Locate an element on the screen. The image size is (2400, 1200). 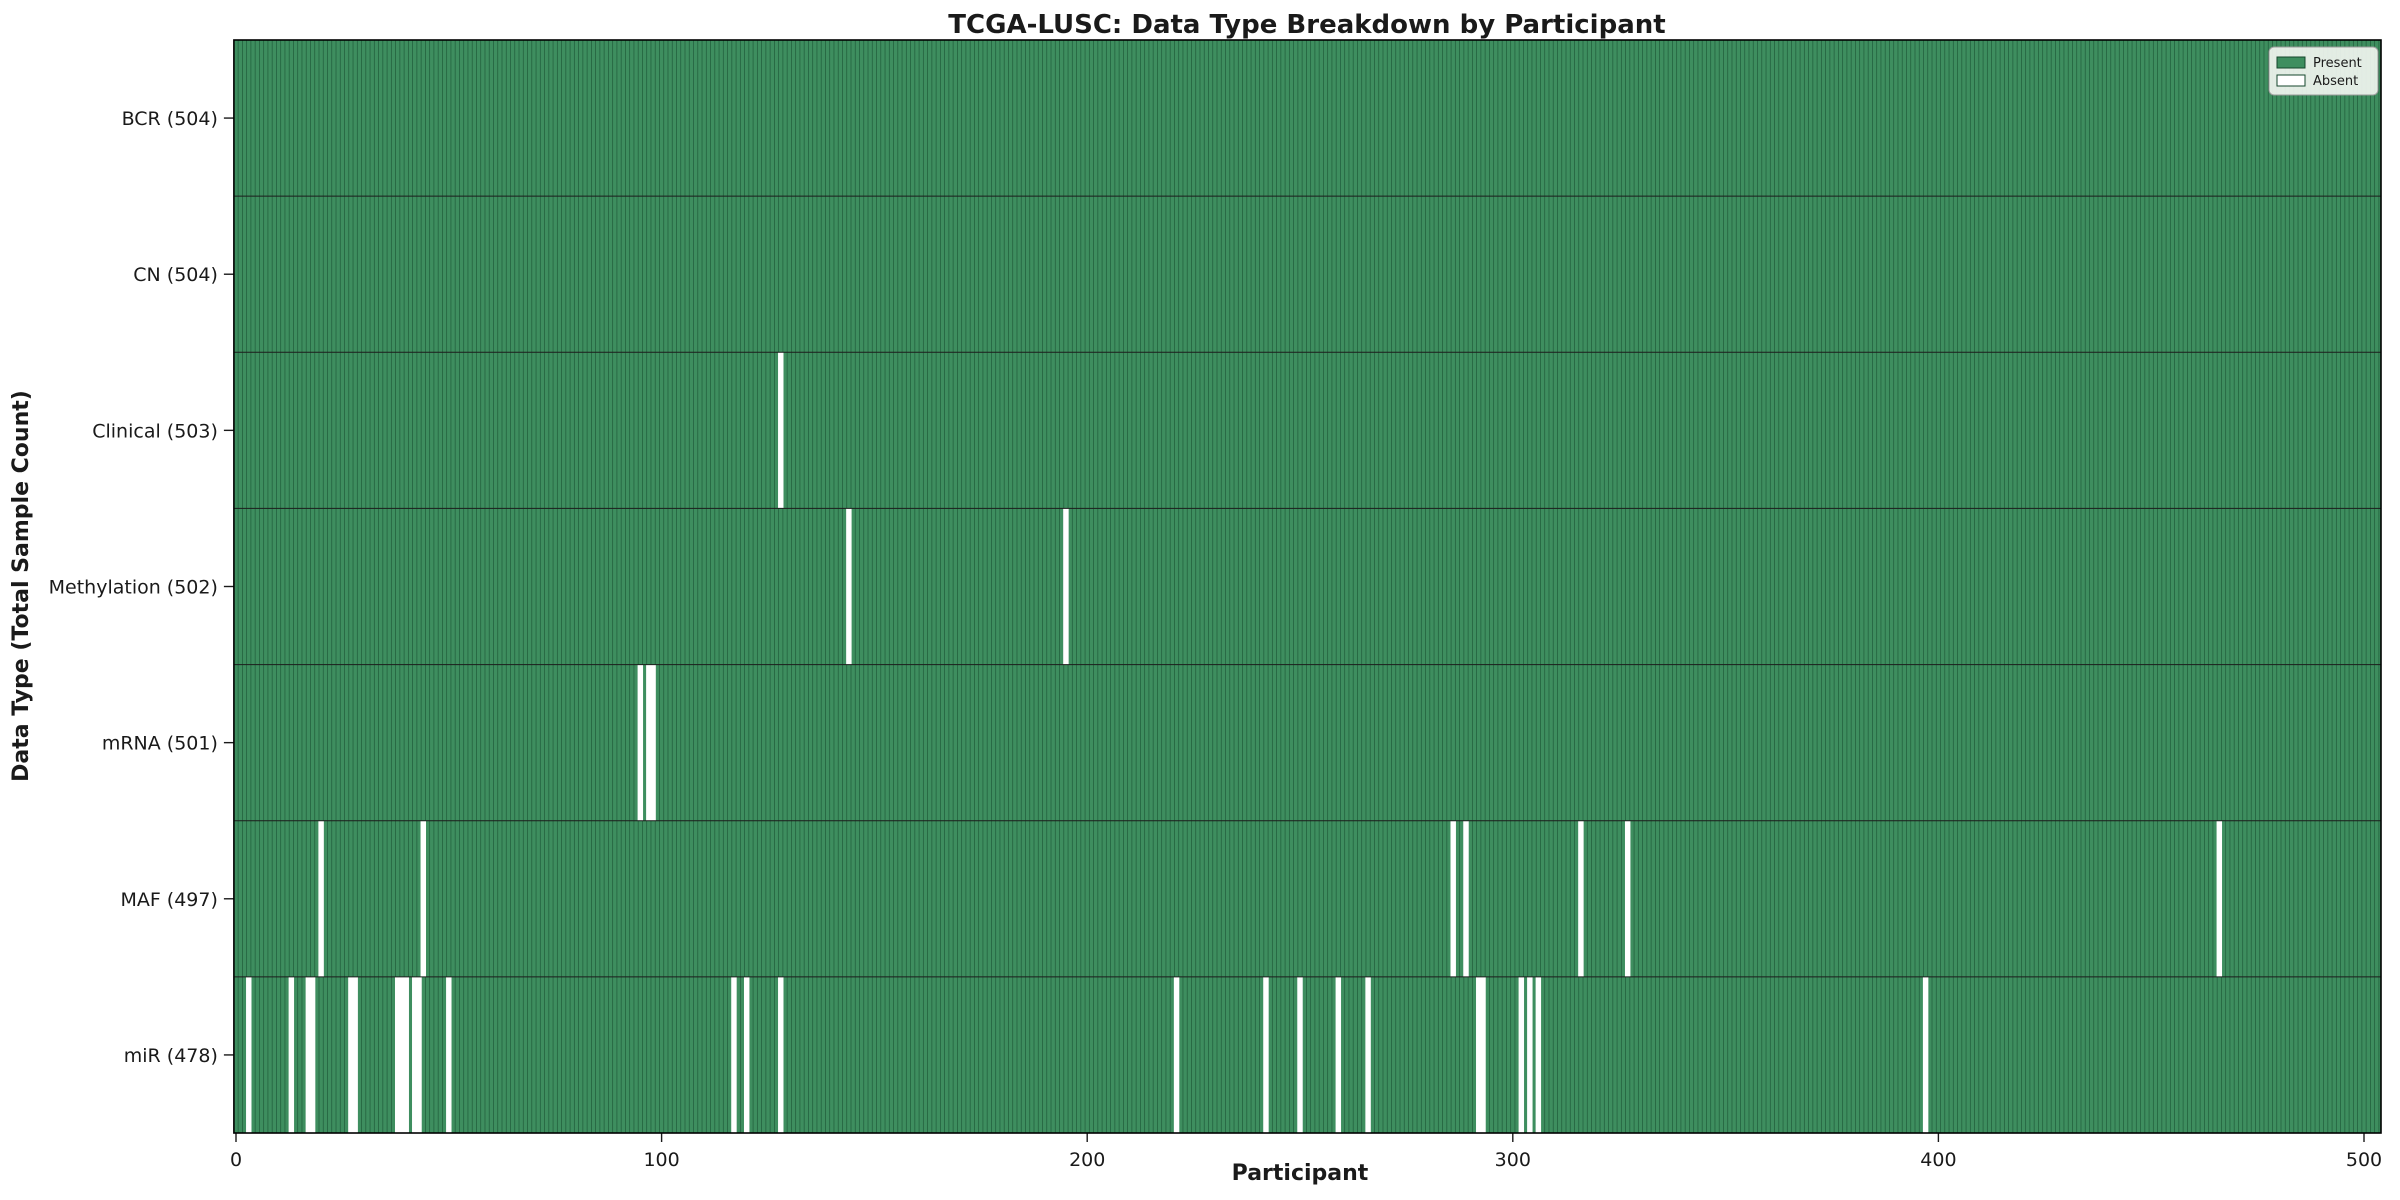
legend-label-absent: Absent is located at coordinates (2335, 81).